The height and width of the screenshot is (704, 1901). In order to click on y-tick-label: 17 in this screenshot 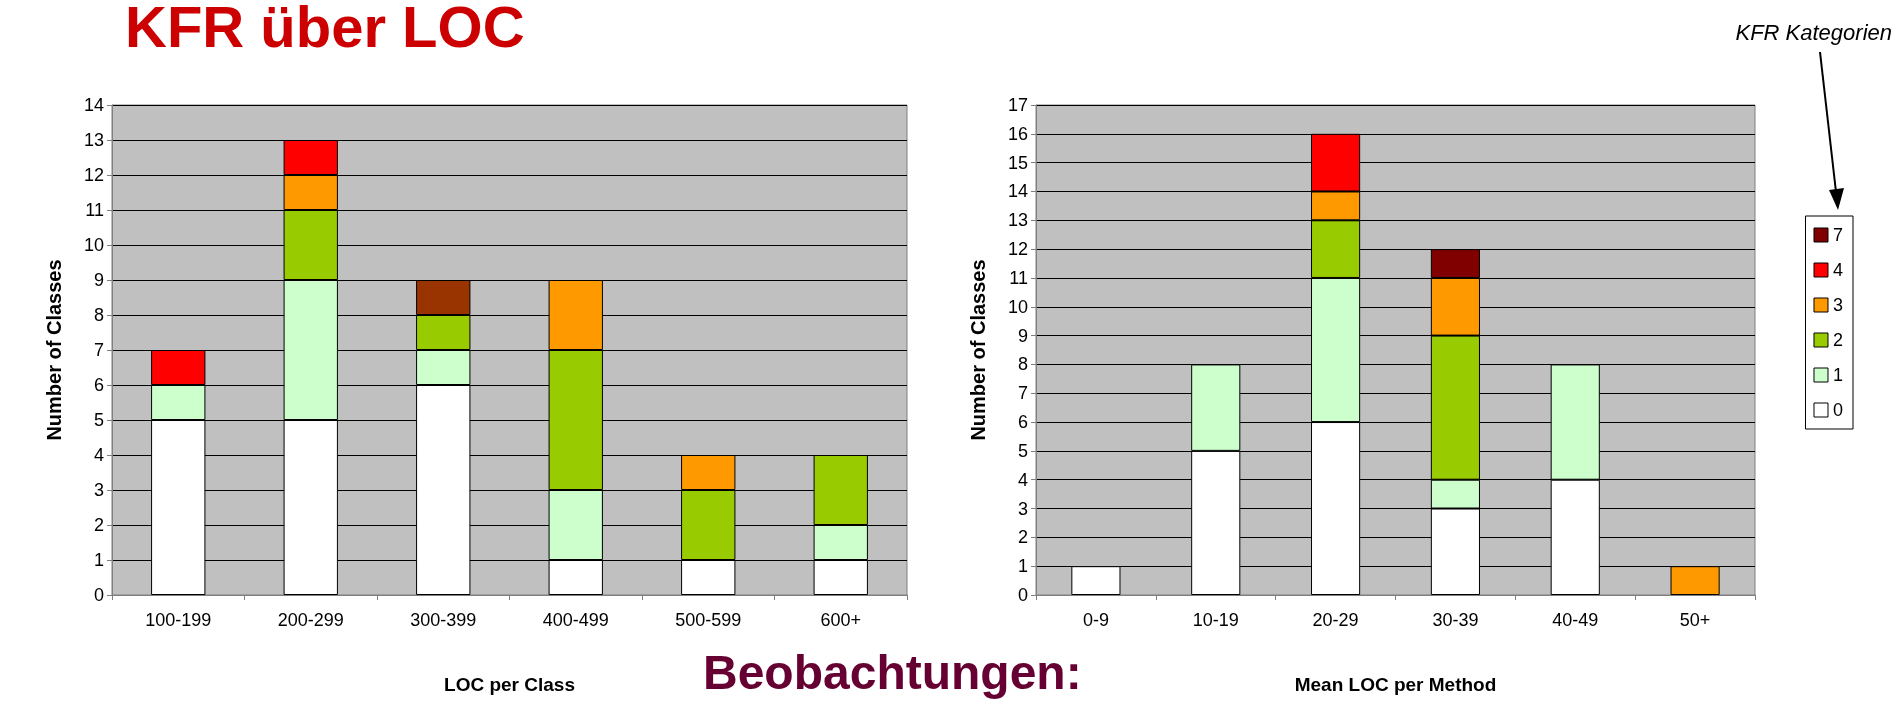, I will do `click(1017, 105)`.